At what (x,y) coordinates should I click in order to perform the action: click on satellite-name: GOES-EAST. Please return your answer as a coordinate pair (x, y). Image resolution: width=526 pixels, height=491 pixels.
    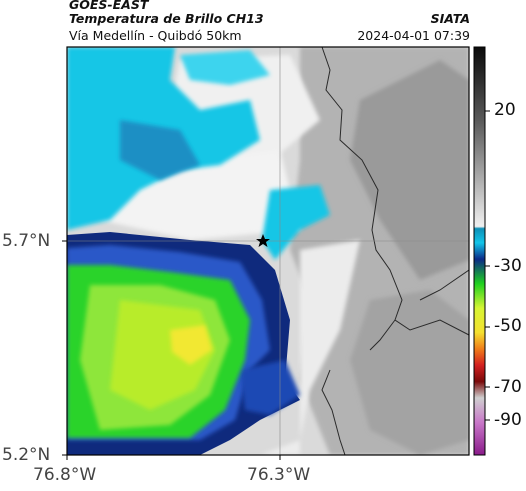
    Looking at the image, I should click on (109, 6).